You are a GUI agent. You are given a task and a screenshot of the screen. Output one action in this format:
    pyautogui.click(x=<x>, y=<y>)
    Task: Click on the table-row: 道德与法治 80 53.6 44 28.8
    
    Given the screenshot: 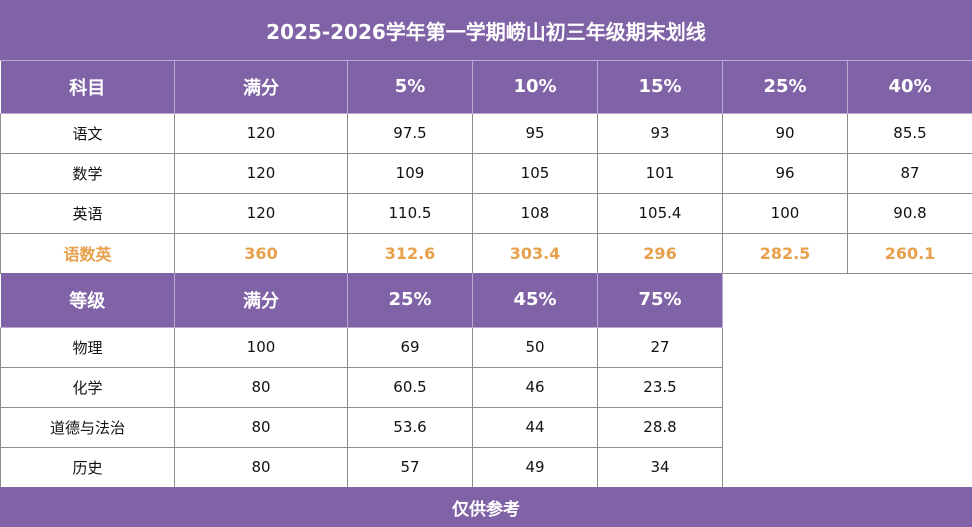 What is the action you would take?
    pyautogui.click(x=361, y=427)
    